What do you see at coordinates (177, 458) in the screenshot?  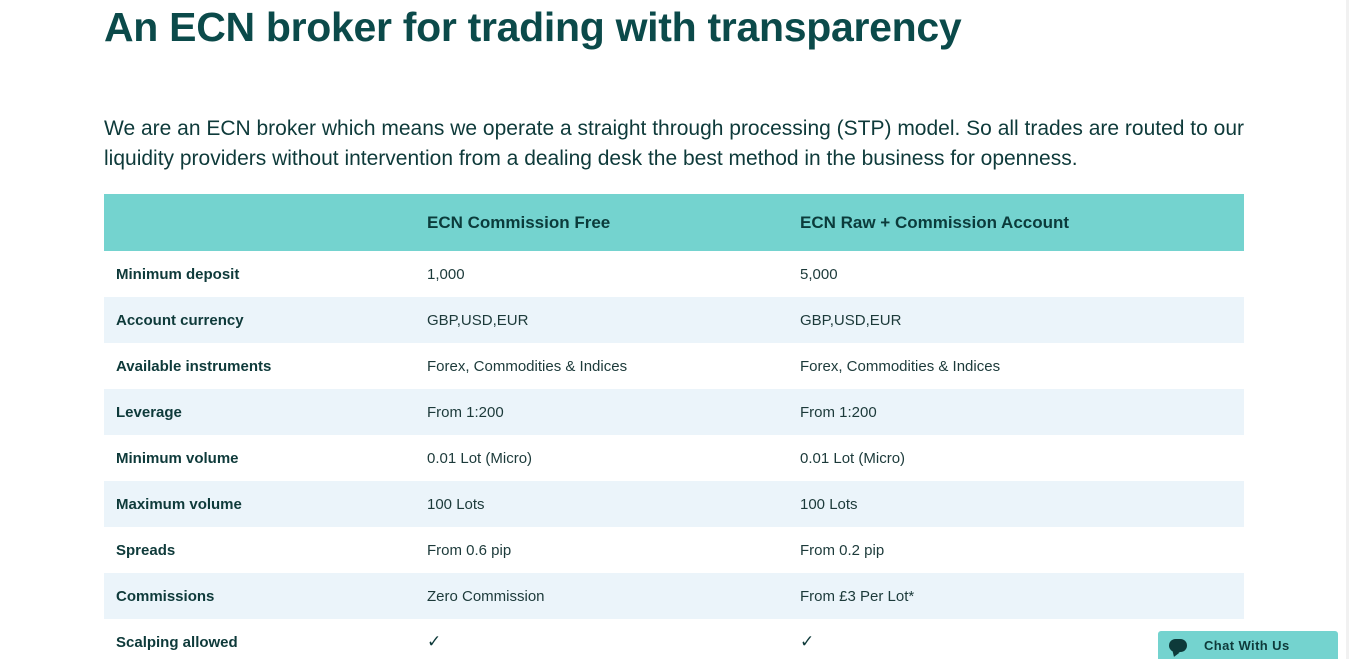 I see `row-label: Minimum volume` at bounding box center [177, 458].